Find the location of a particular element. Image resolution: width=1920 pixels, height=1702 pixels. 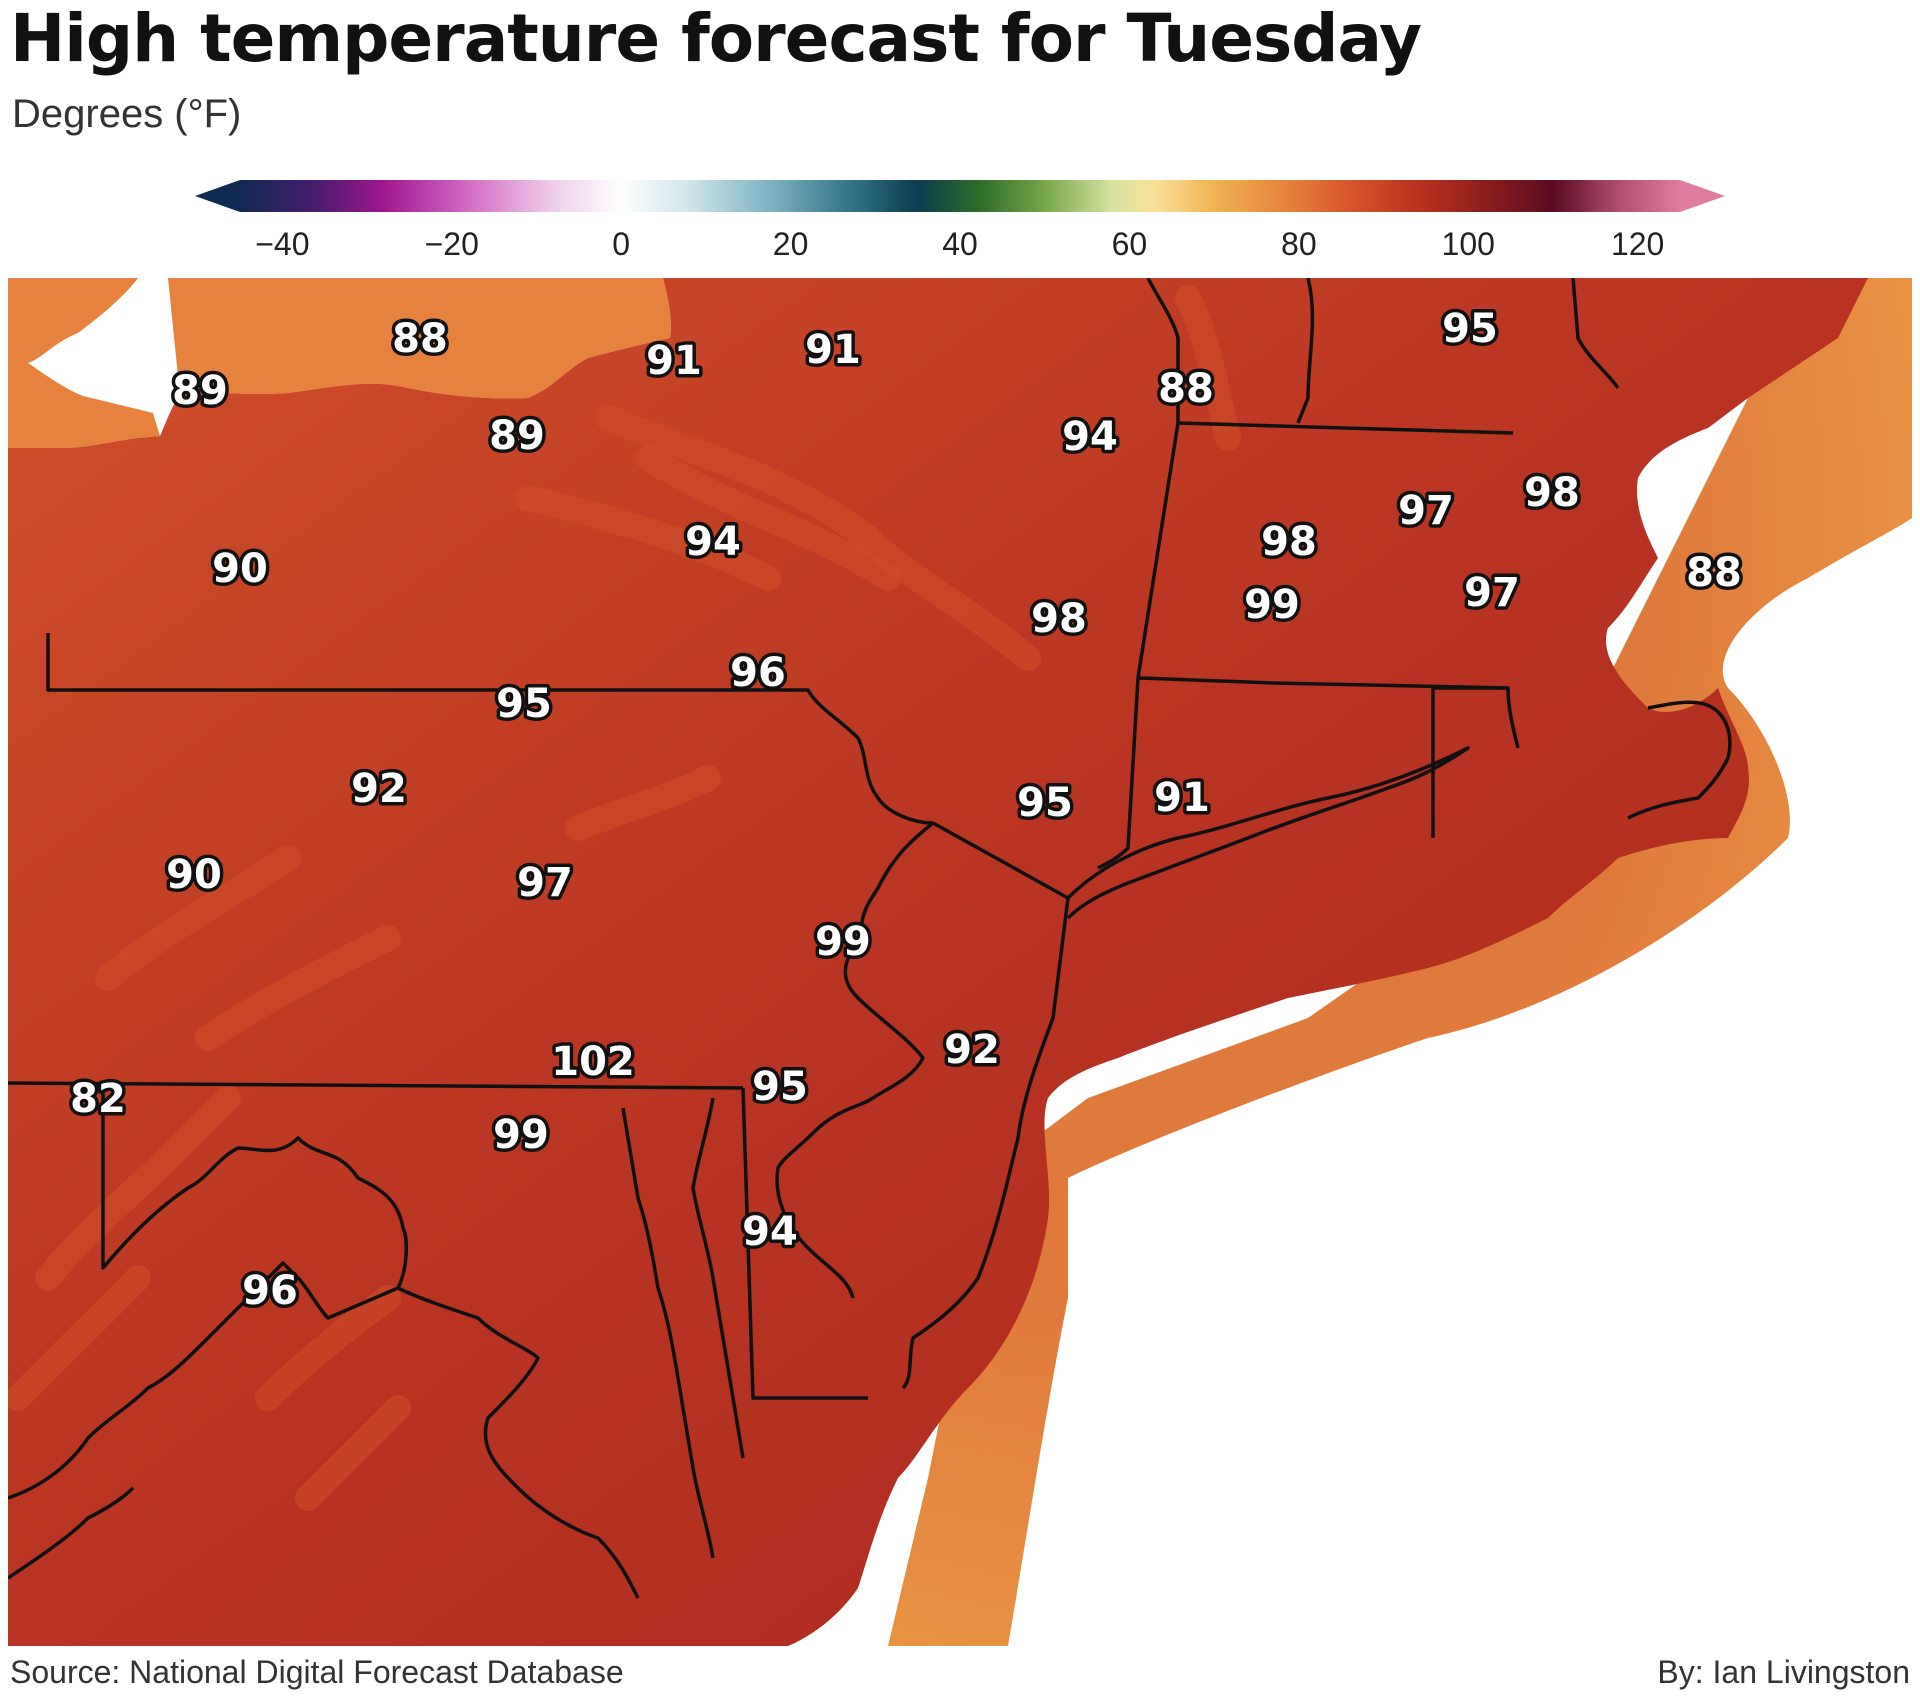

temp-label-ct: 99 is located at coordinates (1272, 605).